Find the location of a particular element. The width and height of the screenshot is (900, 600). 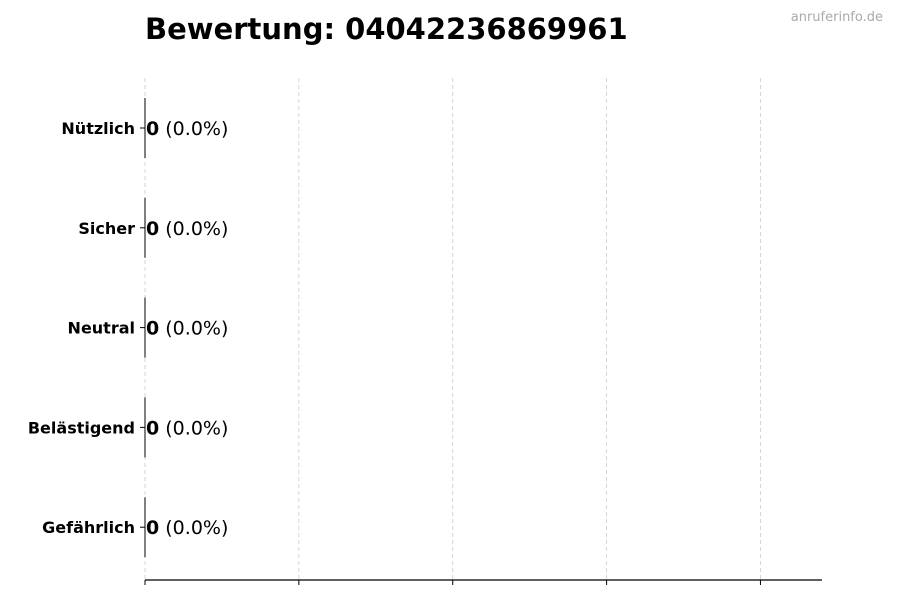

y-tick-label: Gefährlich is located at coordinates (88, 527).